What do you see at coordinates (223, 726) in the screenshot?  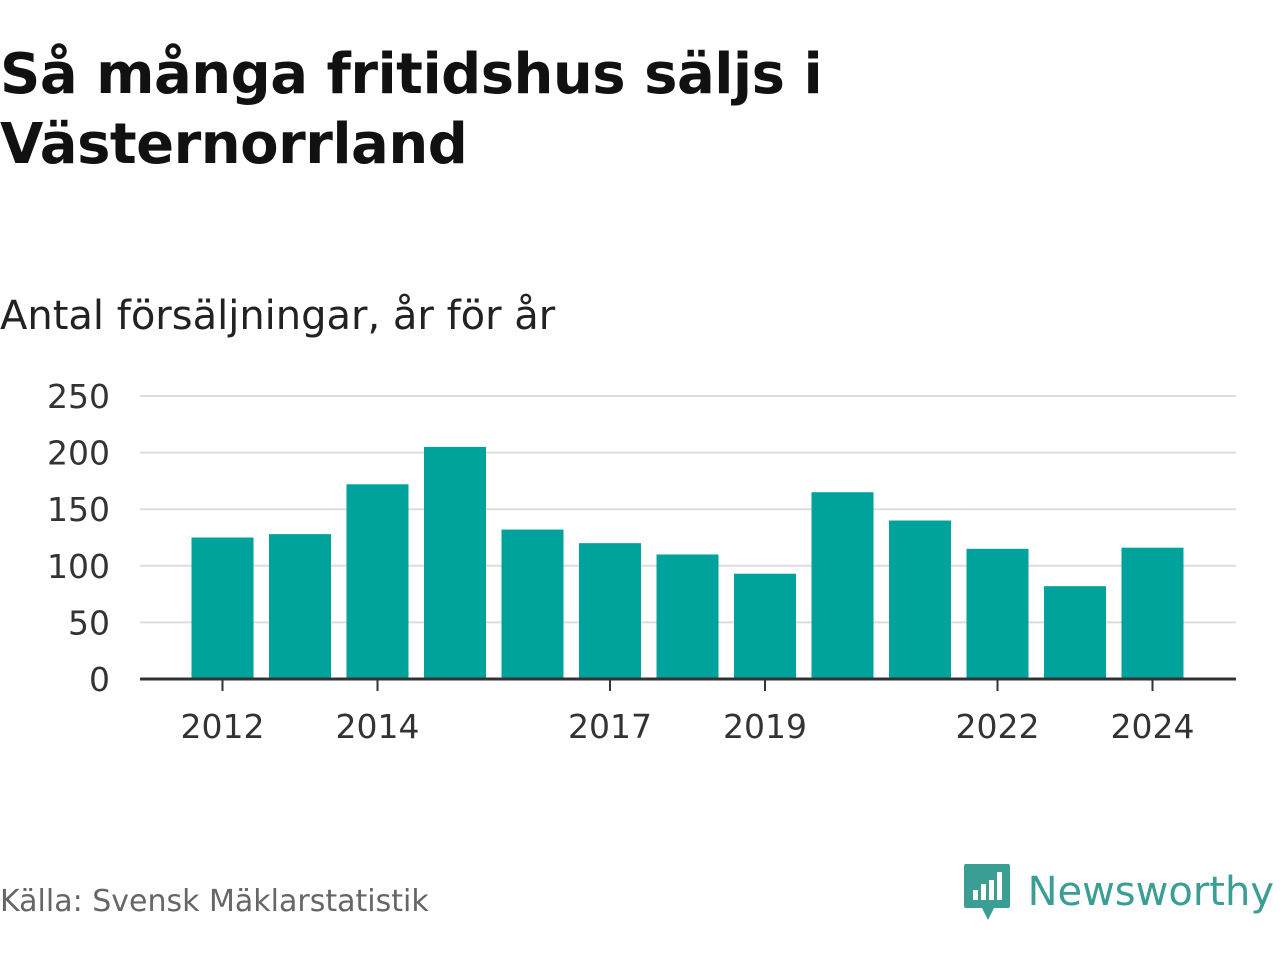 I see `x-tick-label: 2012` at bounding box center [223, 726].